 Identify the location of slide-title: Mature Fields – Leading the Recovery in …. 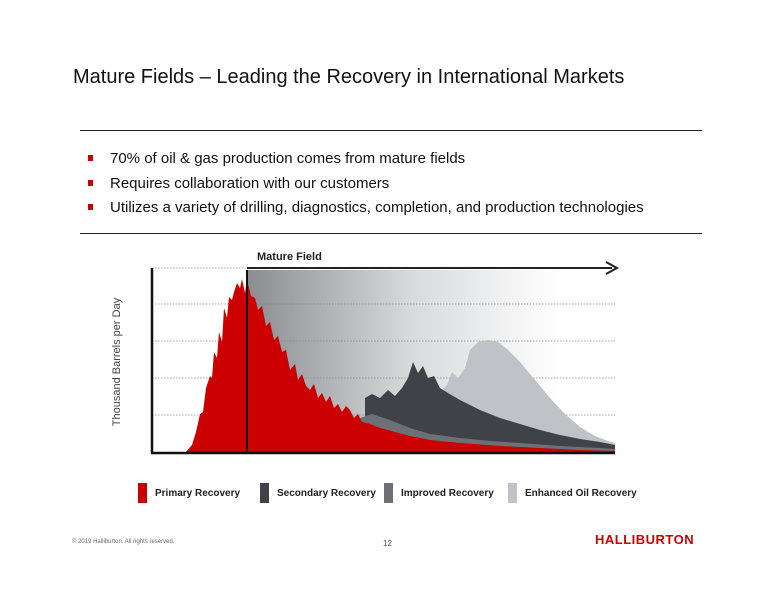
(349, 77).